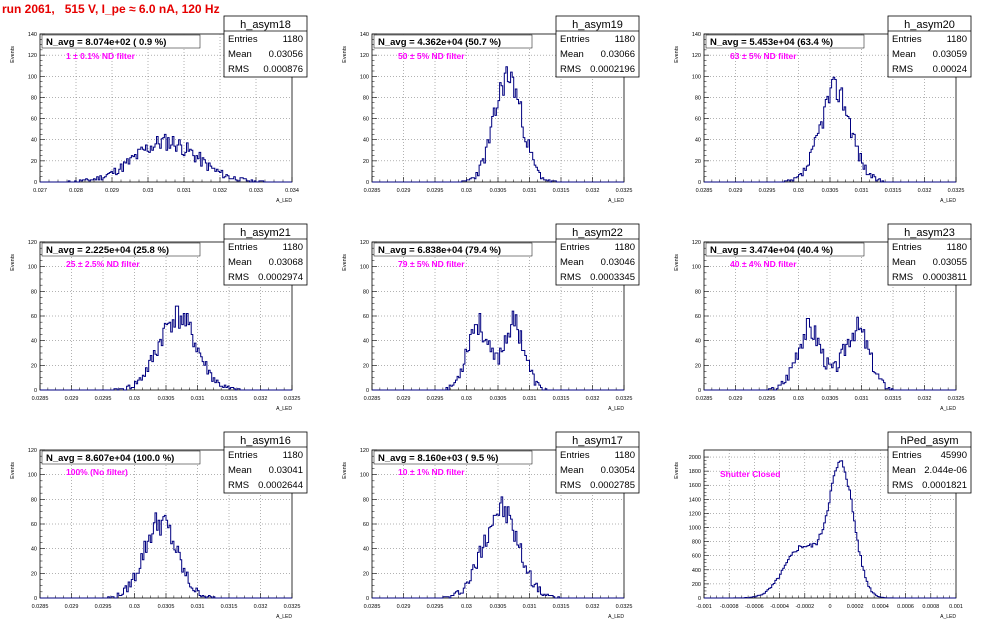 Image resolution: width=996 pixels, height=622 pixels. I want to click on filter-annotation: 50 ± 5% ND filter, so click(431, 56).